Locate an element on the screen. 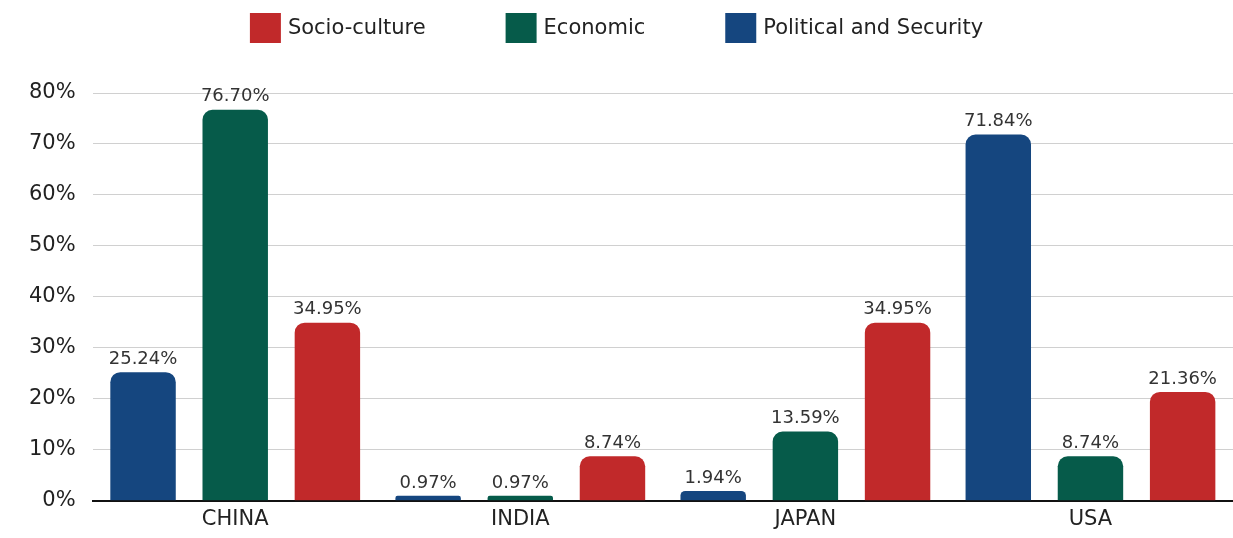 This screenshot has height=538, width=1233. y-tick-label: 70% is located at coordinates (52, 142).